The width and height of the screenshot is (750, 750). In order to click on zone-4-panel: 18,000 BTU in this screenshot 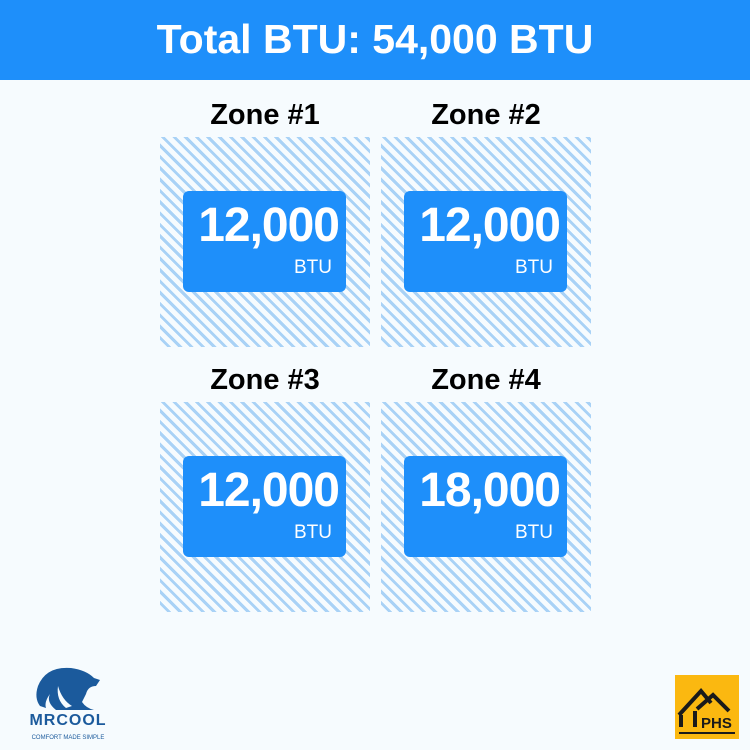, I will do `click(486, 507)`.